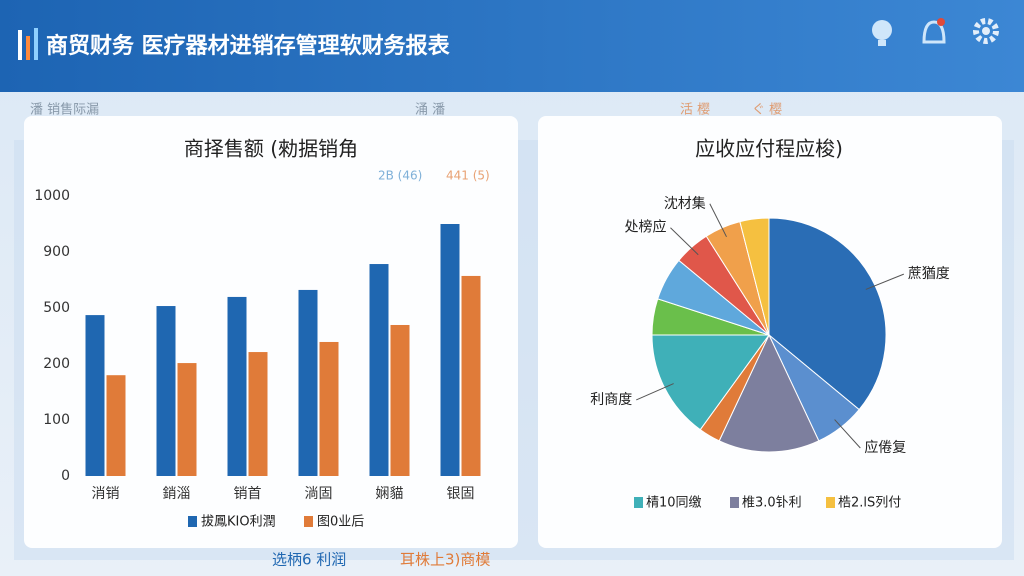  What do you see at coordinates (271, 149) in the screenshot?
I see `chart-title: 商择售额 (勑据销角` at bounding box center [271, 149].